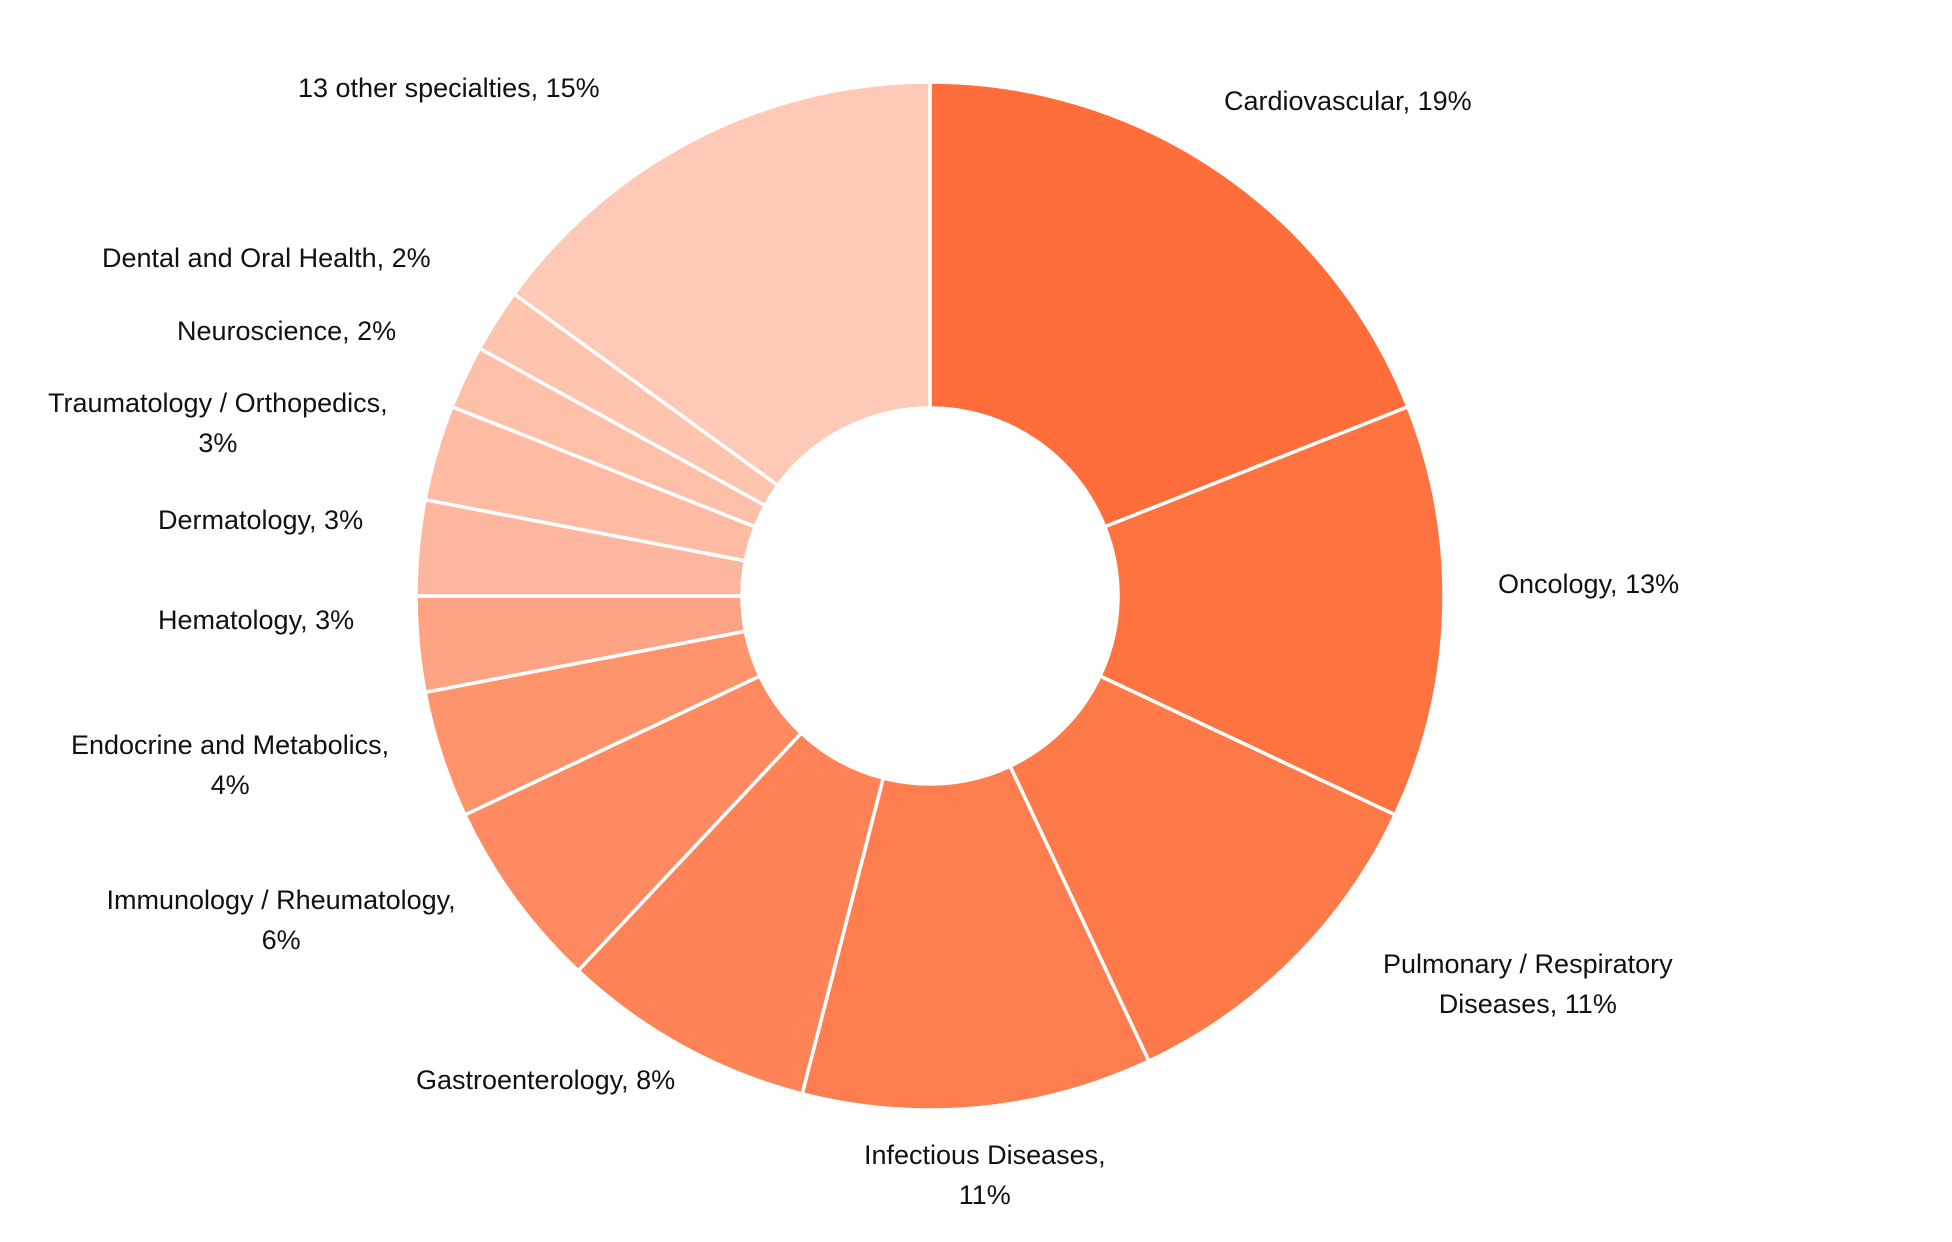  I want to click on slice-label-line: Neuroscience, 2%, so click(287, 331).